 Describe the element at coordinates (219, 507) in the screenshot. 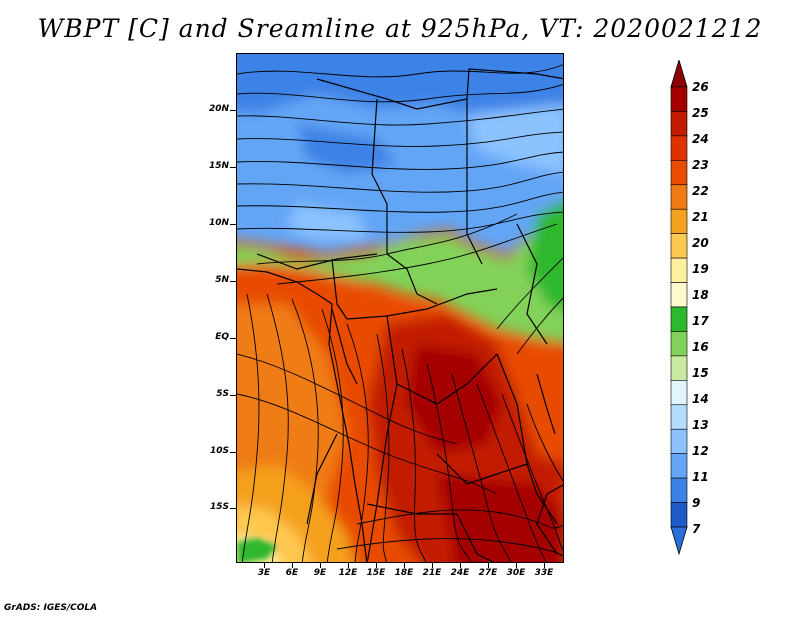

I see `lat-label-15s: 15S` at that location.